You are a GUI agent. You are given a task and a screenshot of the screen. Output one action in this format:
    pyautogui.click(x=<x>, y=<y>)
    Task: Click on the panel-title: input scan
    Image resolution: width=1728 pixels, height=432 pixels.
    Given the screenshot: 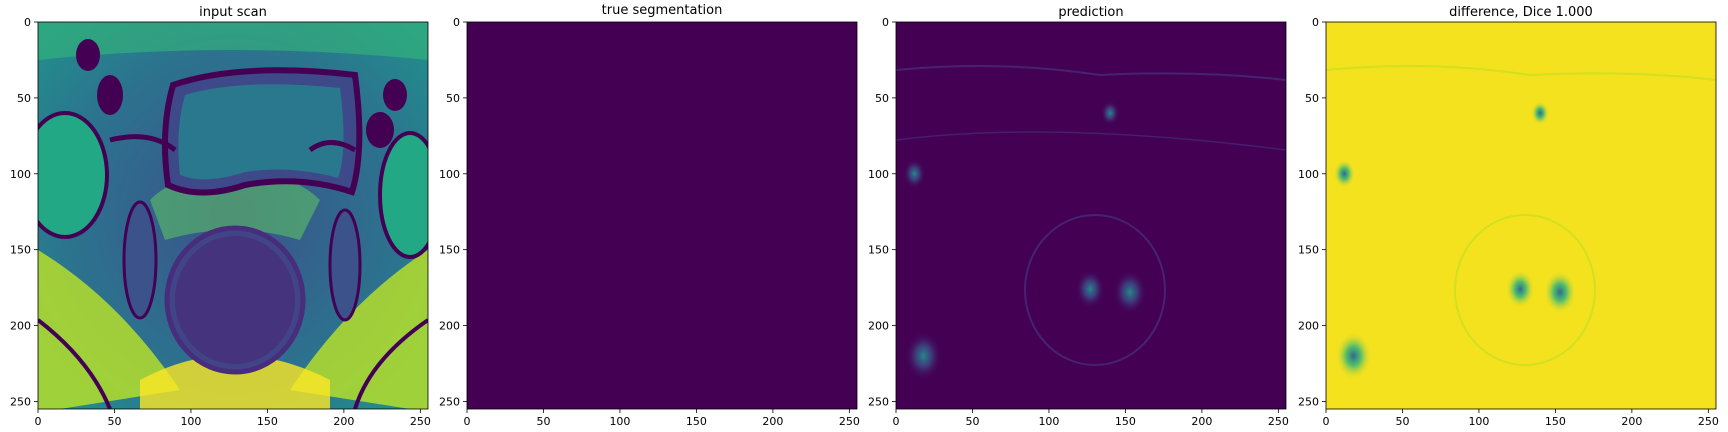 What is the action you would take?
    pyautogui.click(x=233, y=12)
    